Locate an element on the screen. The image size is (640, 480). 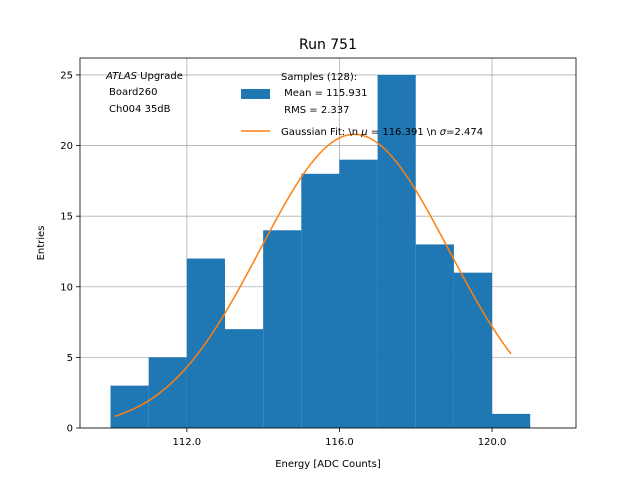
legend-samples-rms: RMS = 2.337 is located at coordinates (315, 110).